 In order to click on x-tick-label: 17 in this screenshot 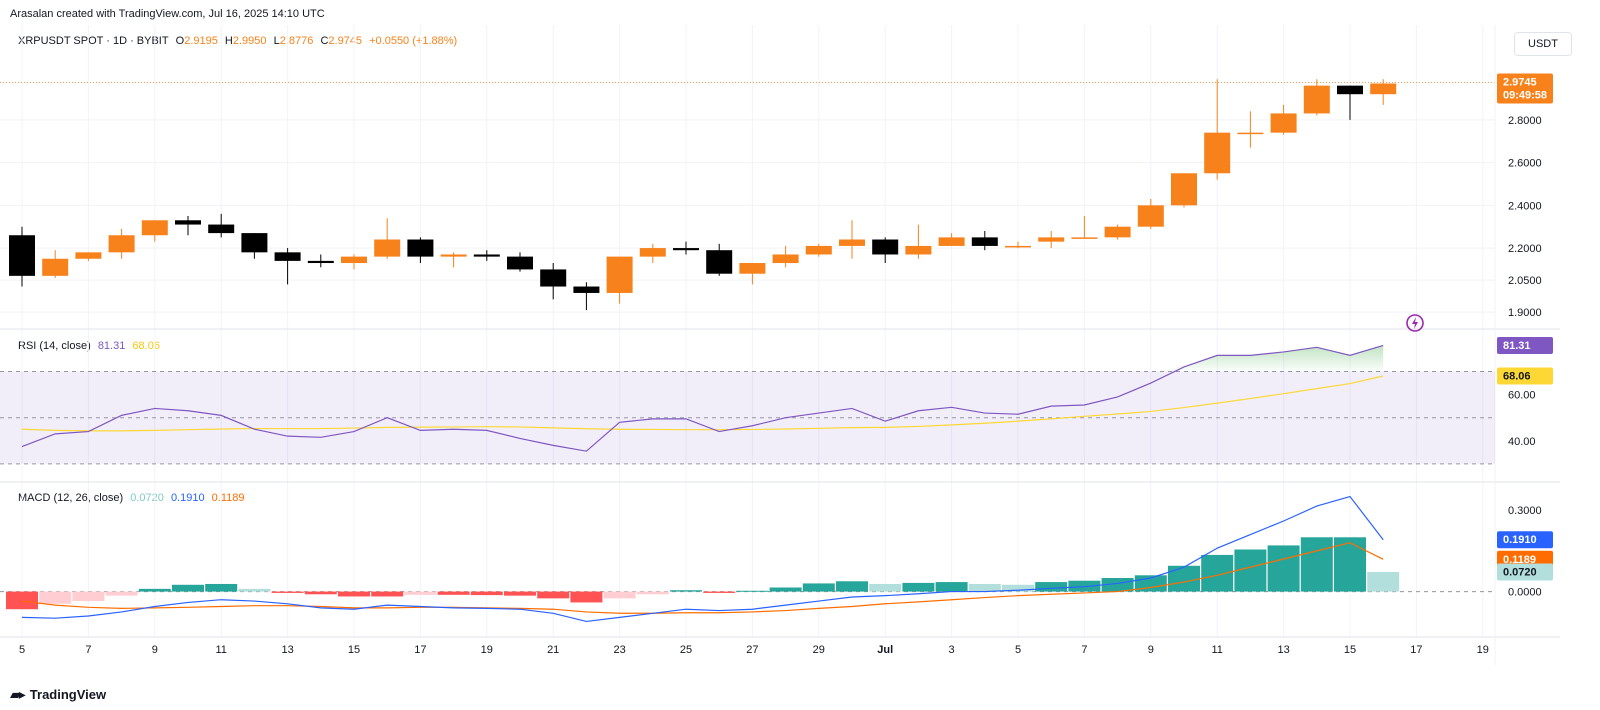, I will do `click(420, 650)`.